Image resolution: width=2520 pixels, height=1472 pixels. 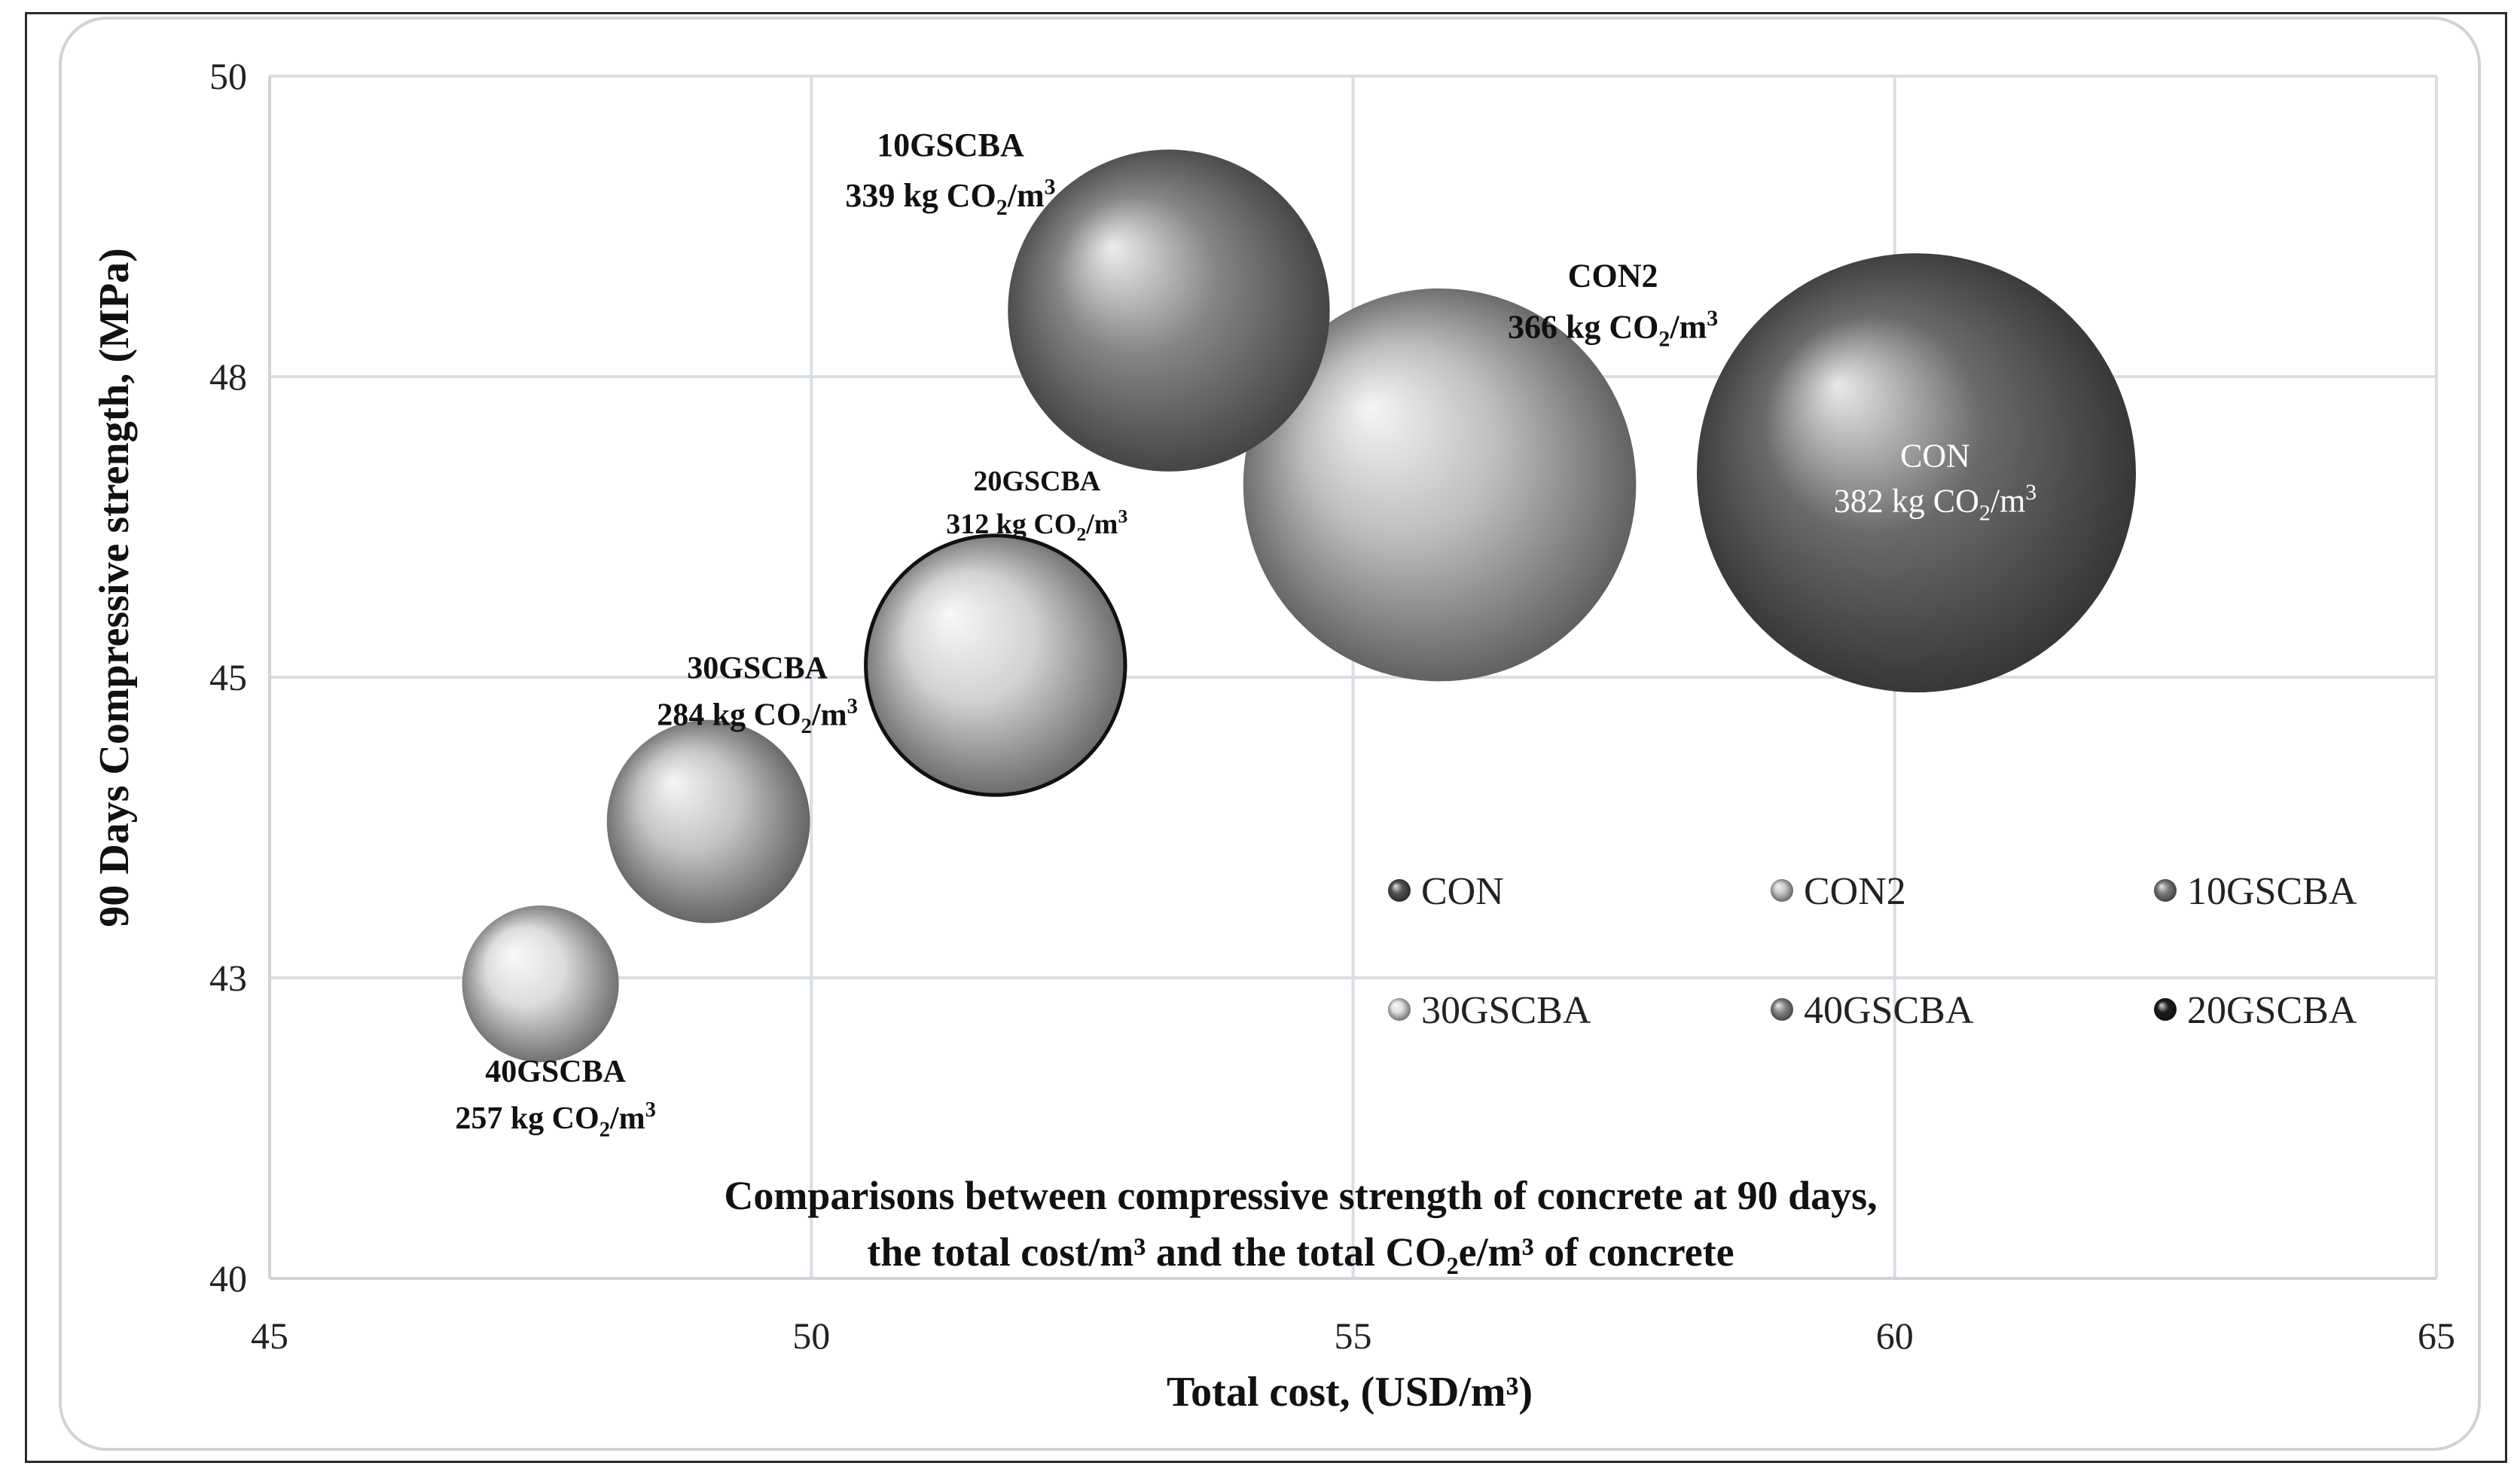 What do you see at coordinates (1399, 890) in the screenshot?
I see `legend-marker-con` at bounding box center [1399, 890].